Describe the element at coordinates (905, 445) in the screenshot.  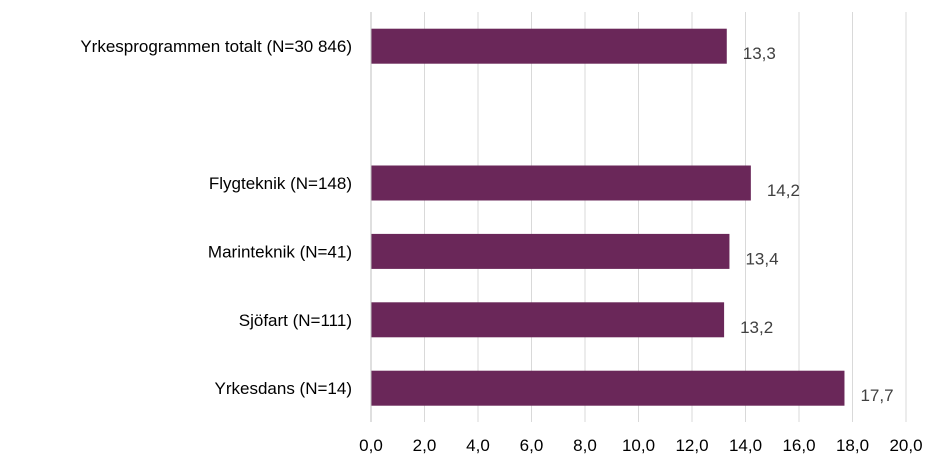
I see `x-tick-label: 20,0` at that location.